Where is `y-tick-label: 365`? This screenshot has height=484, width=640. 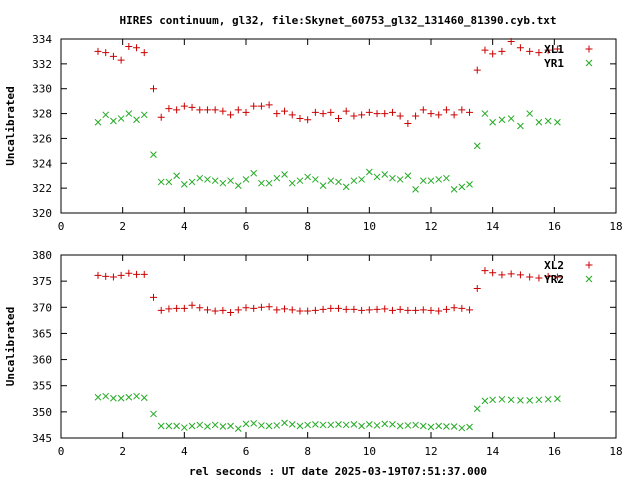 y-tick-label: 365 is located at coordinates (42, 333).